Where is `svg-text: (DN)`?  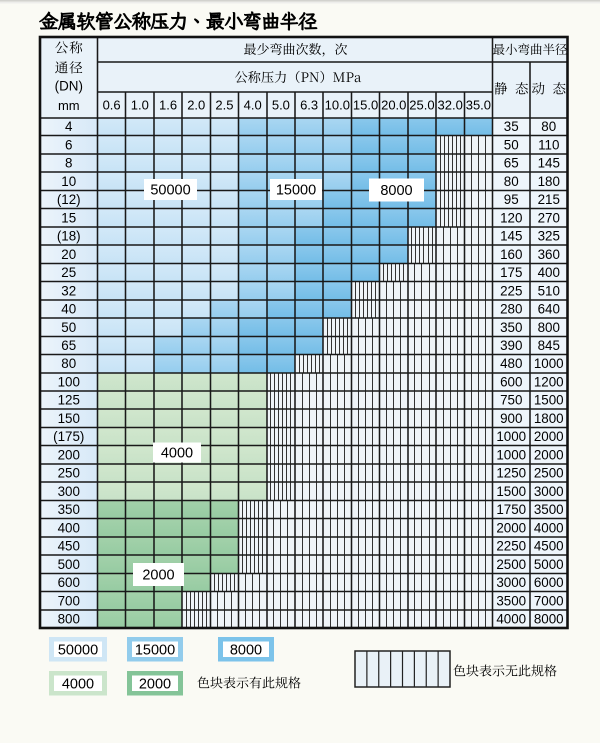
svg-text: (DN) is located at coordinates (69, 86).